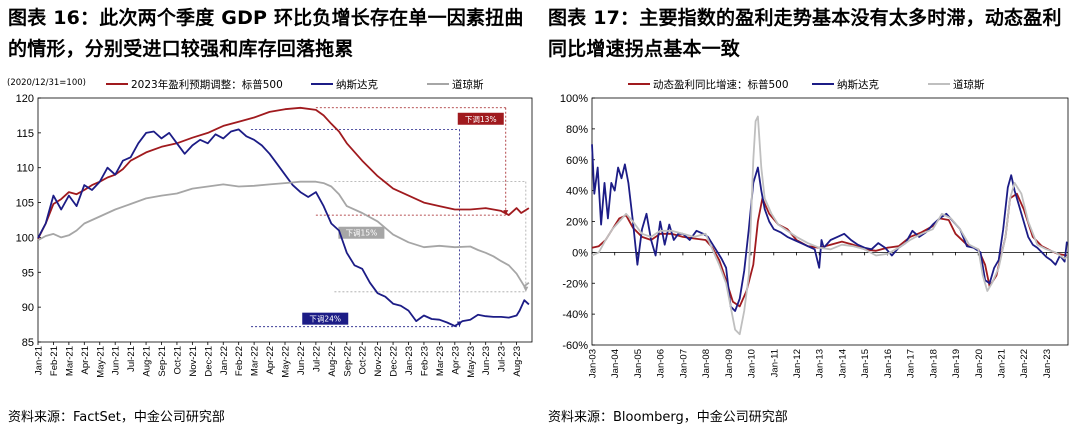 The width and height of the screenshot is (1080, 431). I want to click on x-tick-label: Sep-22, so click(347, 361).